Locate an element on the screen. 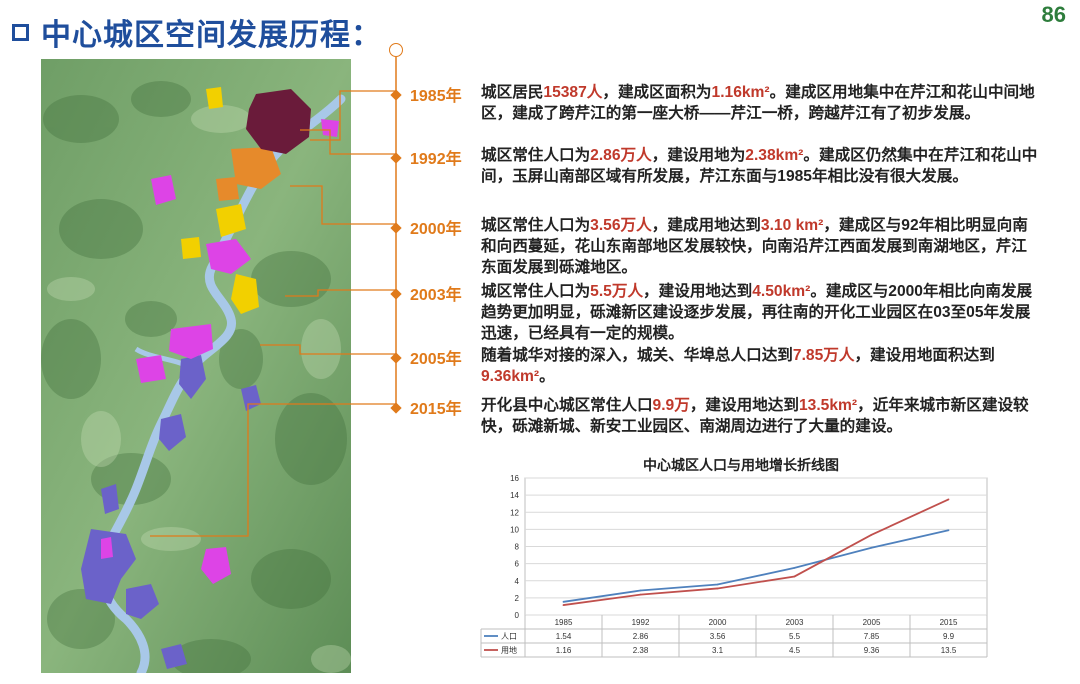 This screenshot has height=684, width=1080. area-2000-2003 is located at coordinates (220, 200).